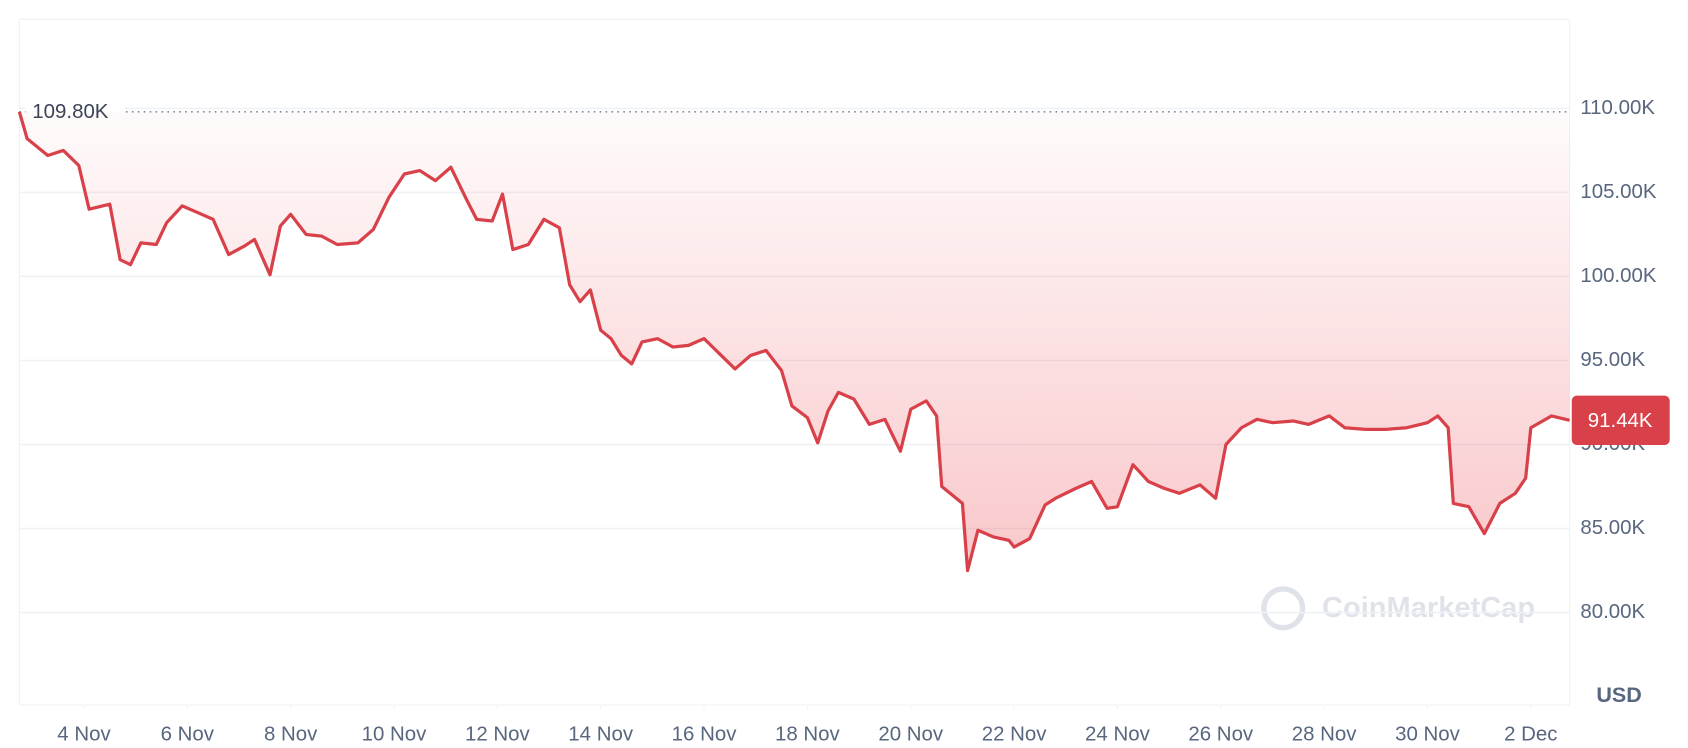 This screenshot has width=1688, height=748. Describe the element at coordinates (291, 735) in the screenshot. I see `x-tick-label: 8 Nov` at that location.